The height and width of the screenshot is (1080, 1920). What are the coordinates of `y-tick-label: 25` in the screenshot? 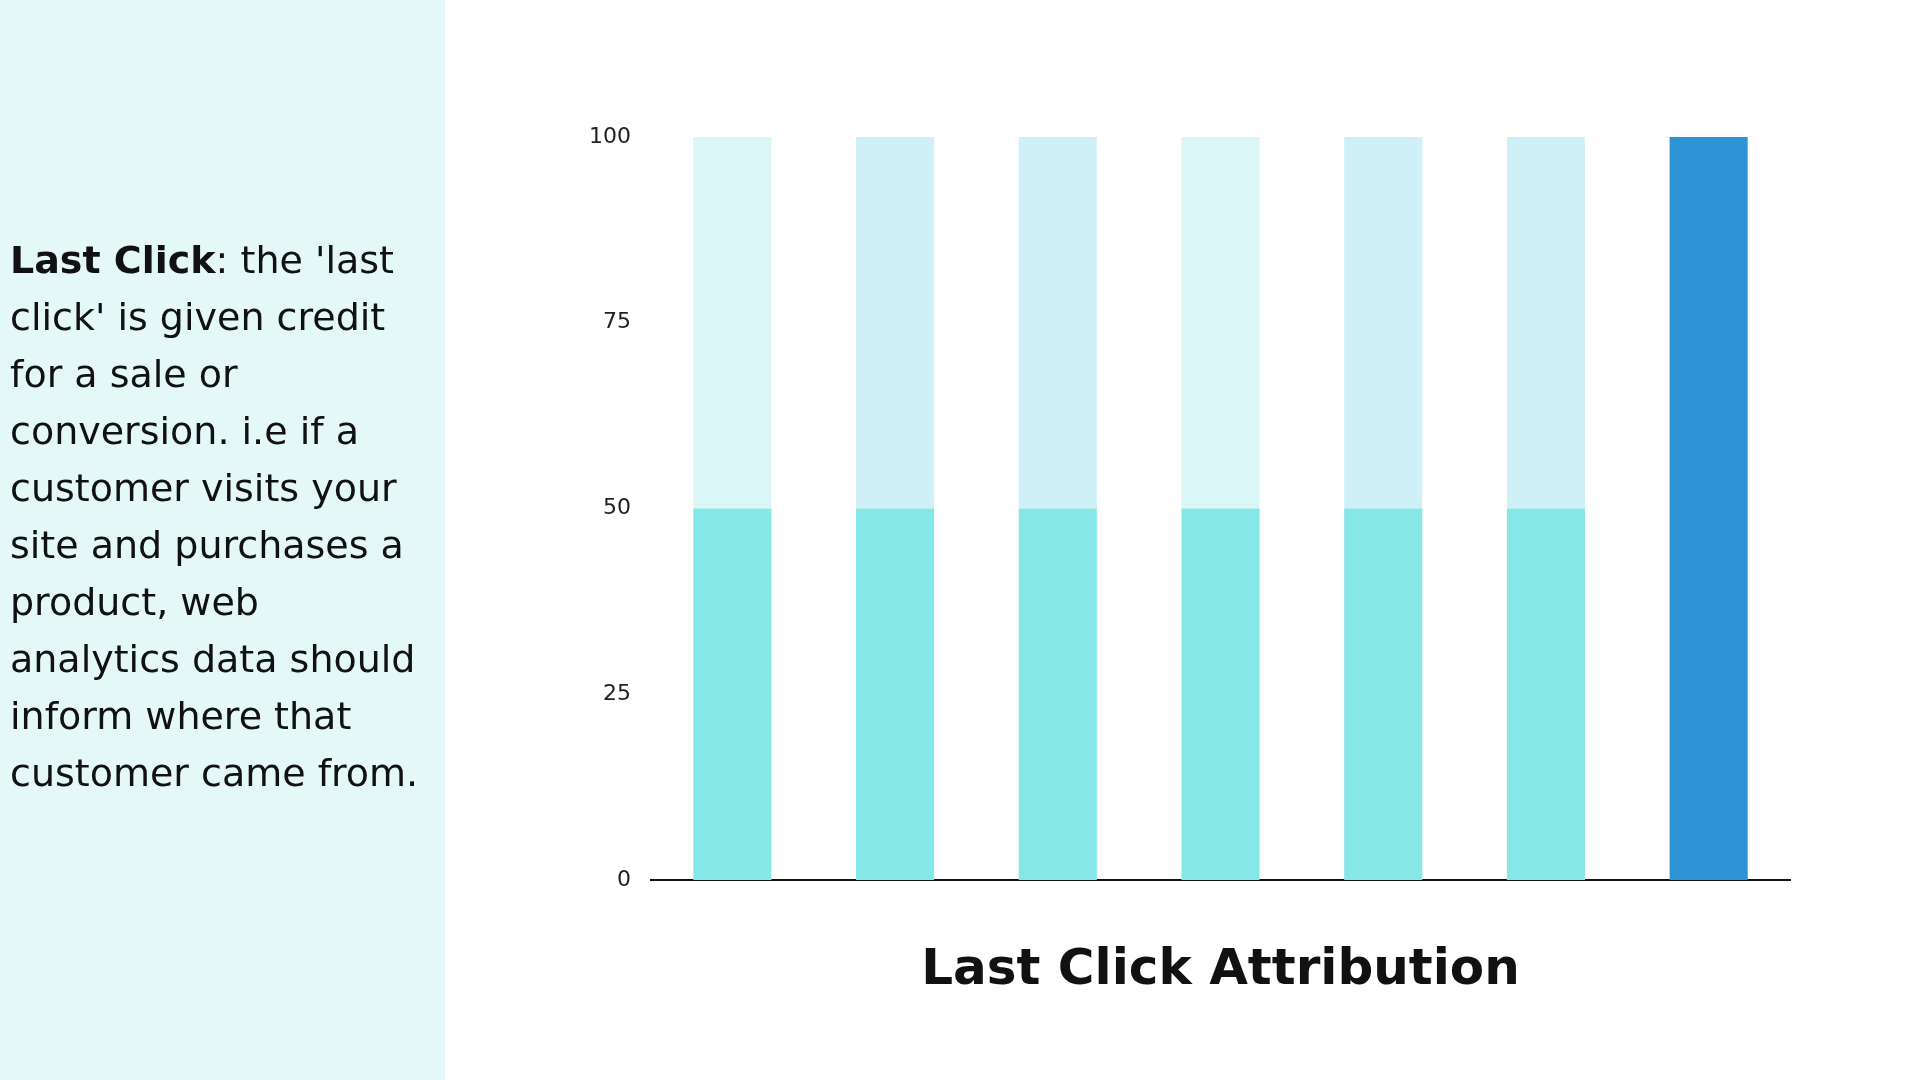 It's located at (617, 692).